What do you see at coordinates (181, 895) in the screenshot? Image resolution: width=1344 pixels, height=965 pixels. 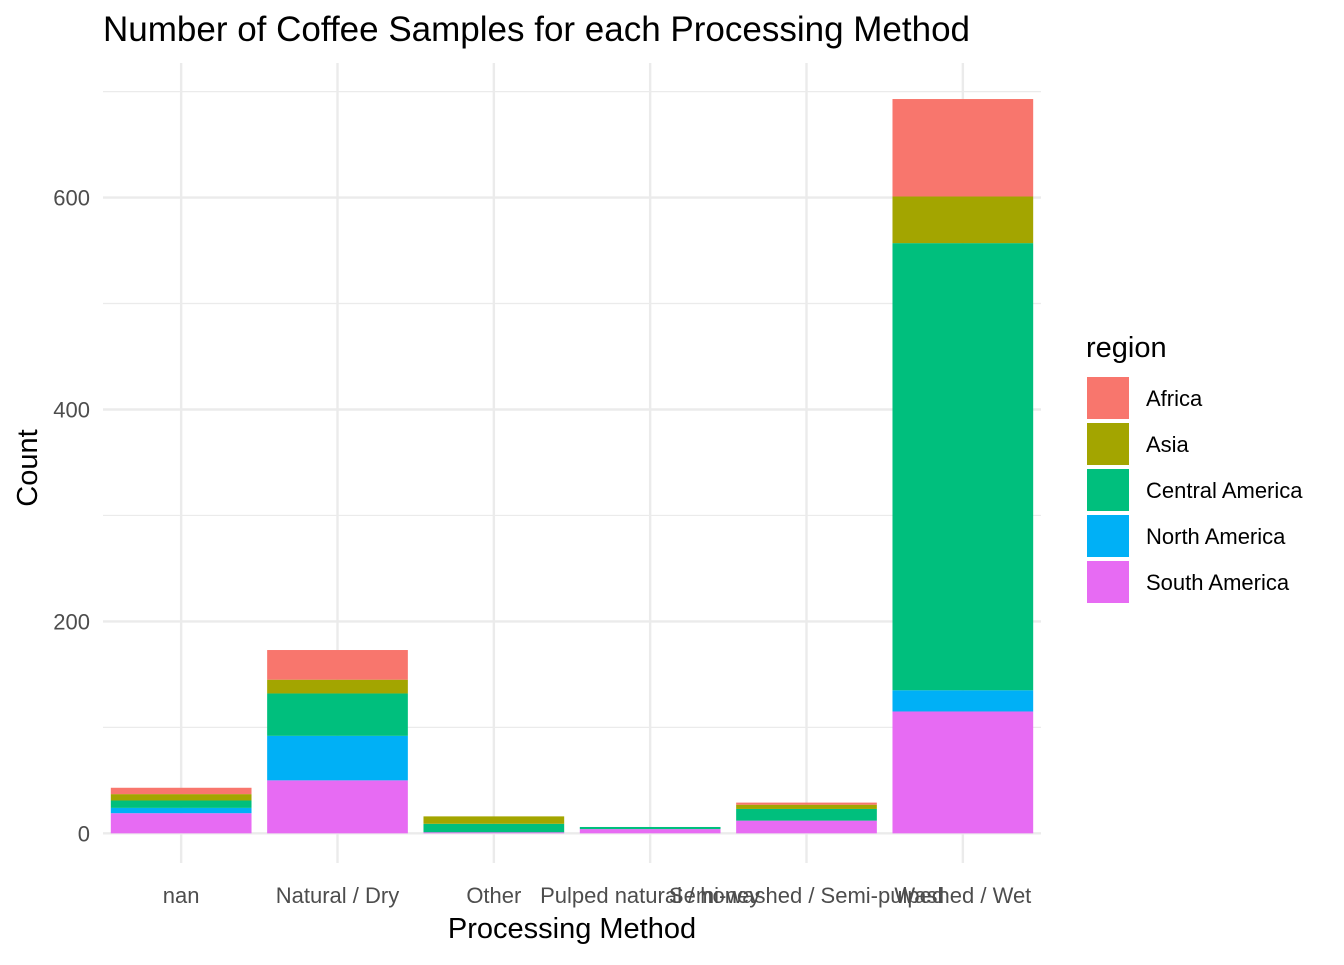 I see `x-tick-label: nan` at bounding box center [181, 895].